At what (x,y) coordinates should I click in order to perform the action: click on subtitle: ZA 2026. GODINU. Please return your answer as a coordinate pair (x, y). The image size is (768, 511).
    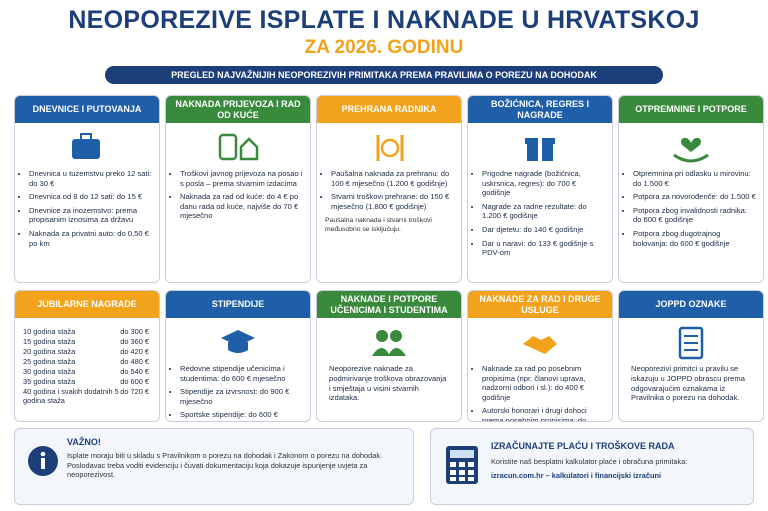
    Looking at the image, I should click on (384, 47).